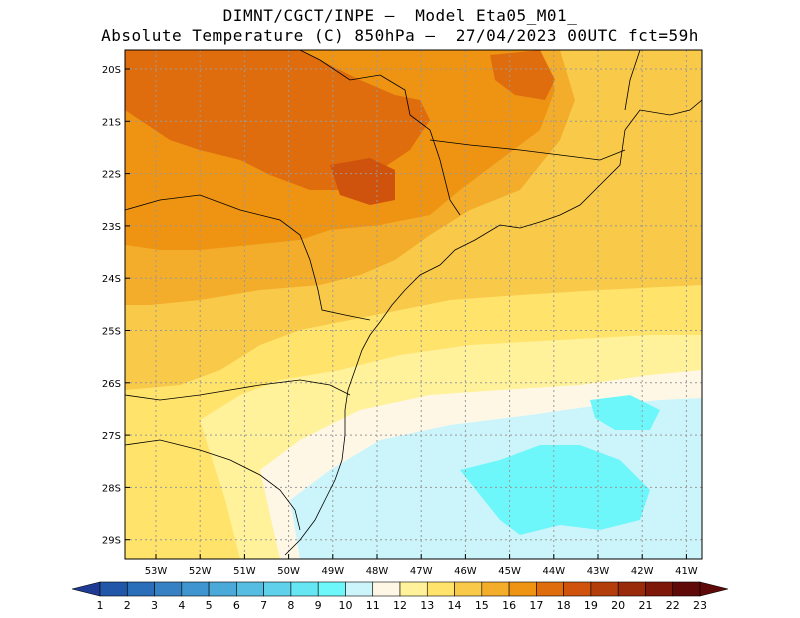  What do you see at coordinates (673, 605) in the screenshot?
I see `colorbar-label: 22` at bounding box center [673, 605].